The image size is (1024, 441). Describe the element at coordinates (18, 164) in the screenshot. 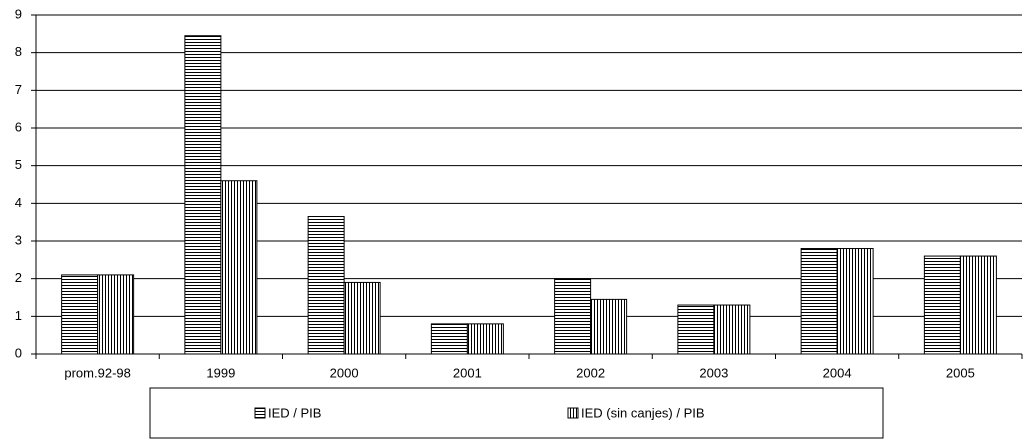

I see `y-tick-label: 5` at that location.